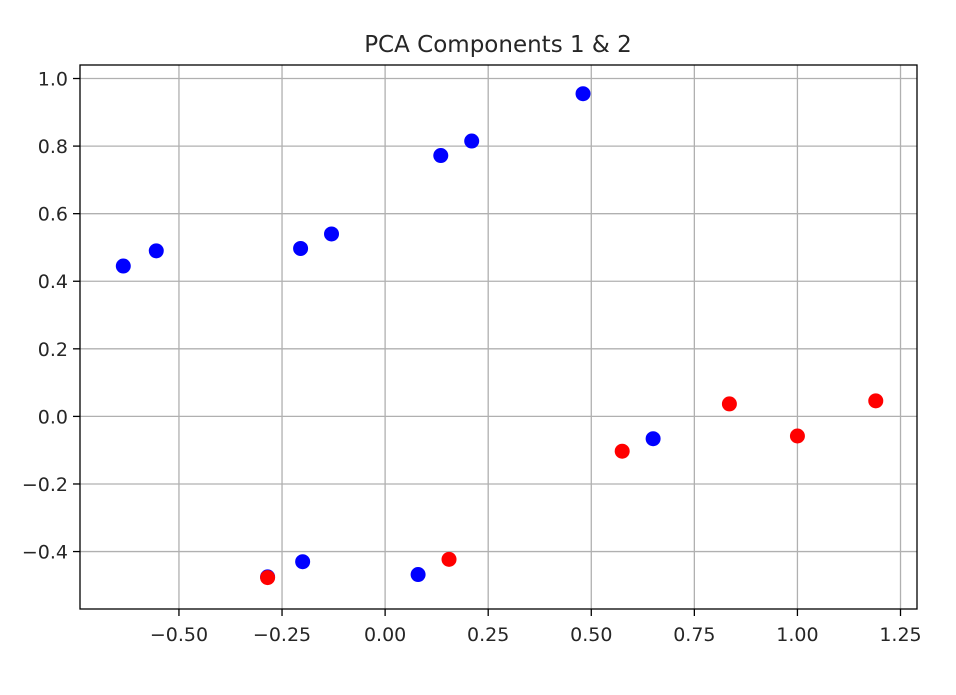  I want to click on x-tick-label: 0.25, so click(488, 635).